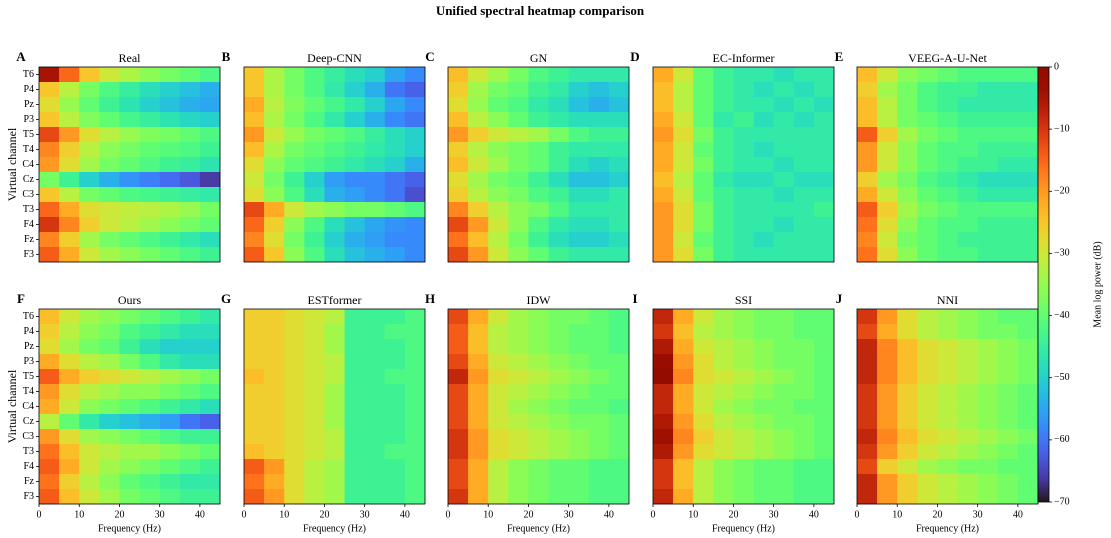  I want to click on y-tick-label: Cz, so click(29, 421).